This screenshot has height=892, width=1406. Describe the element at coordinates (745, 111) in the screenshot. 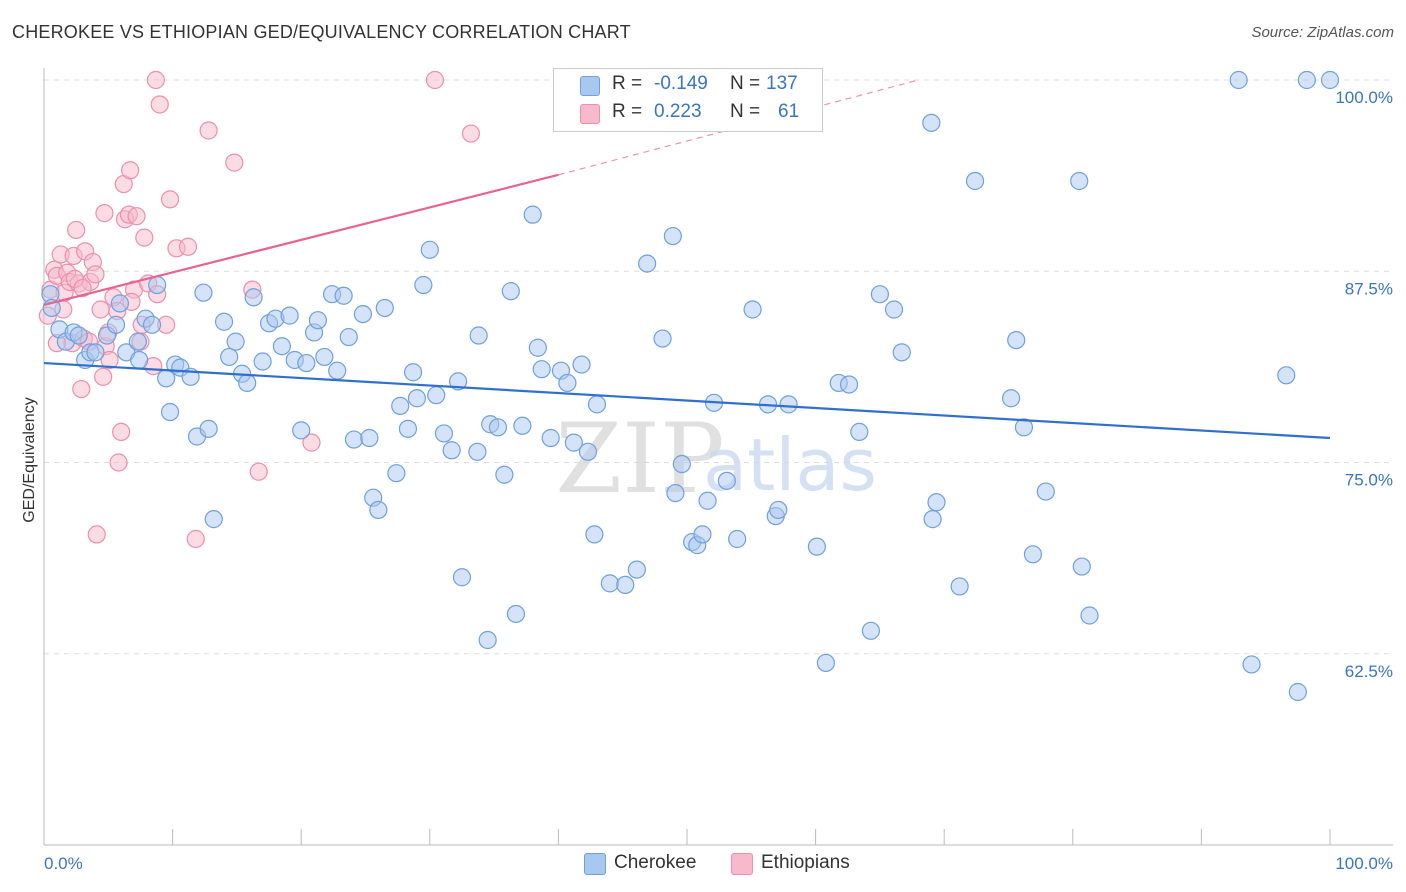

I see `n-label: N =` at that location.